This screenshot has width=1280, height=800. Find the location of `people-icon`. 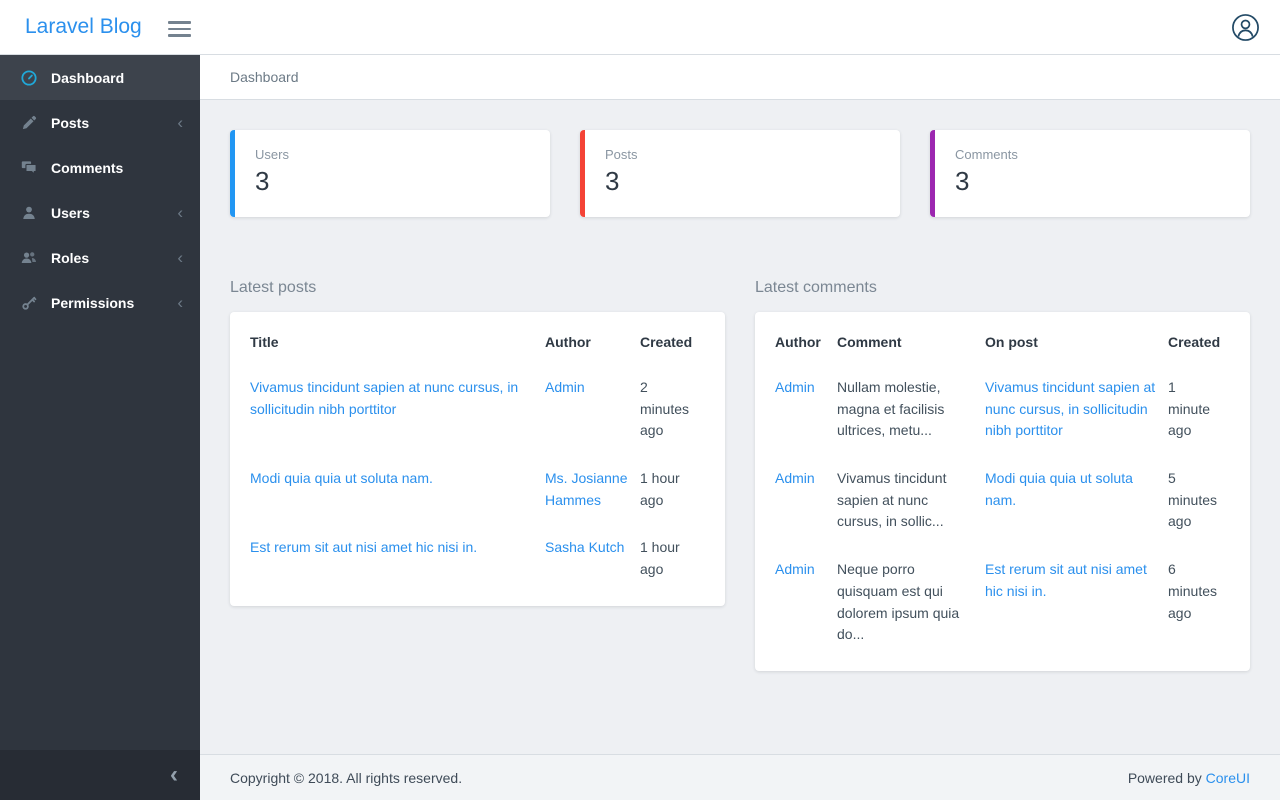

people-icon is located at coordinates (29, 257).